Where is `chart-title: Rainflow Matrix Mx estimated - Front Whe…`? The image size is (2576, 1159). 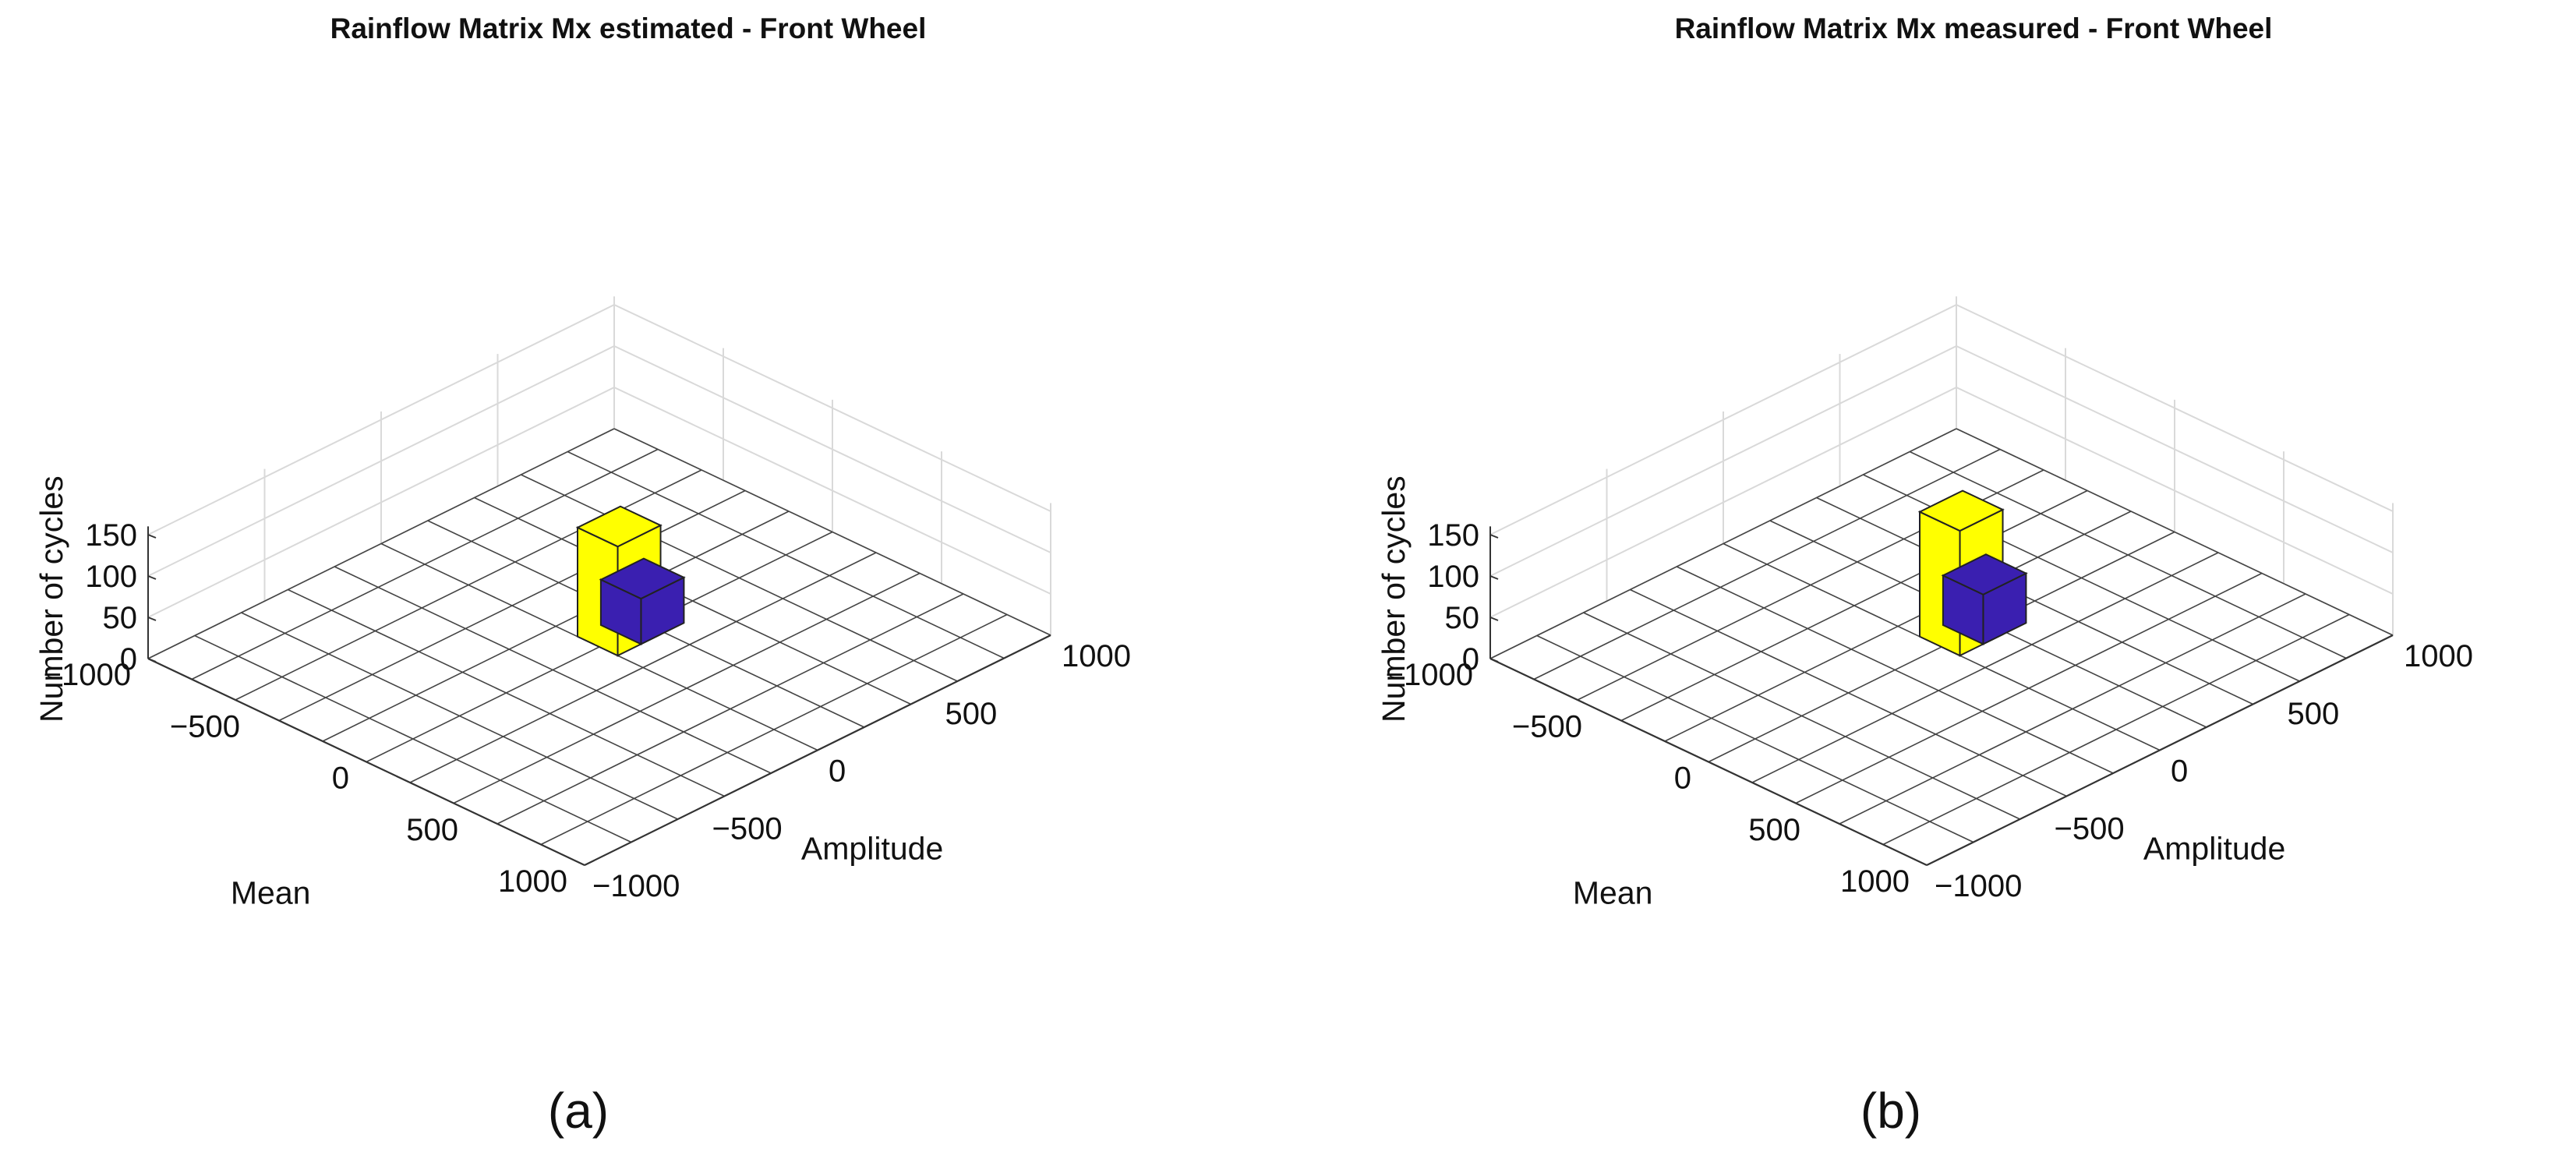 chart-title: Rainflow Matrix Mx estimated - Front Whe… is located at coordinates (628, 28).